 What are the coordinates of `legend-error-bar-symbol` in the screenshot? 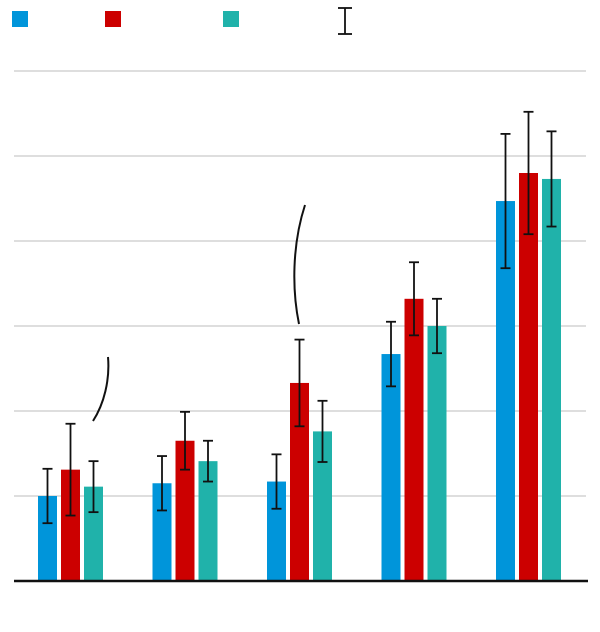 It's located at (345, 21).